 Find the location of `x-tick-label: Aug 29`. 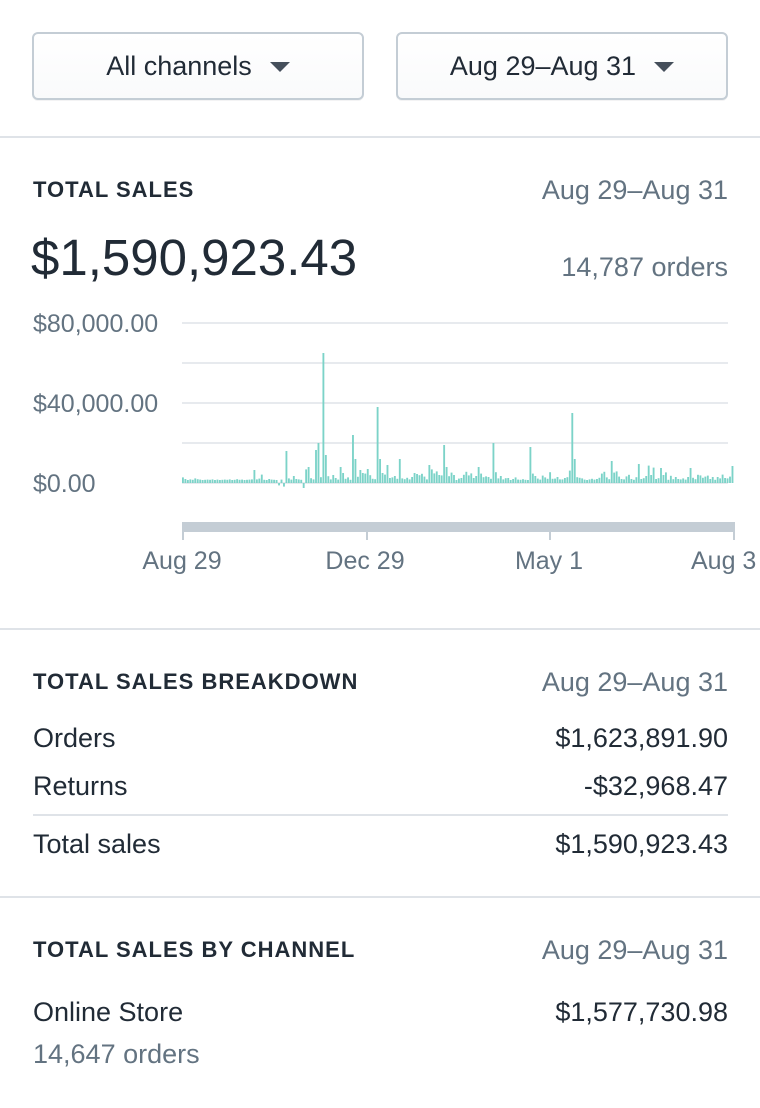

x-tick-label: Aug 29 is located at coordinates (181, 561).